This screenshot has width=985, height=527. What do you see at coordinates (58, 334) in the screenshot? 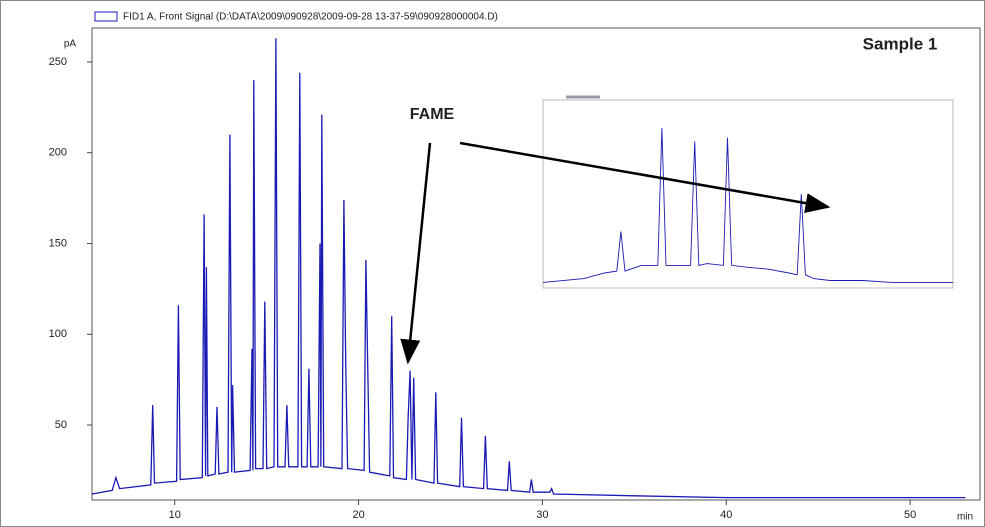
I see `y-tick-label: 100` at bounding box center [58, 334].